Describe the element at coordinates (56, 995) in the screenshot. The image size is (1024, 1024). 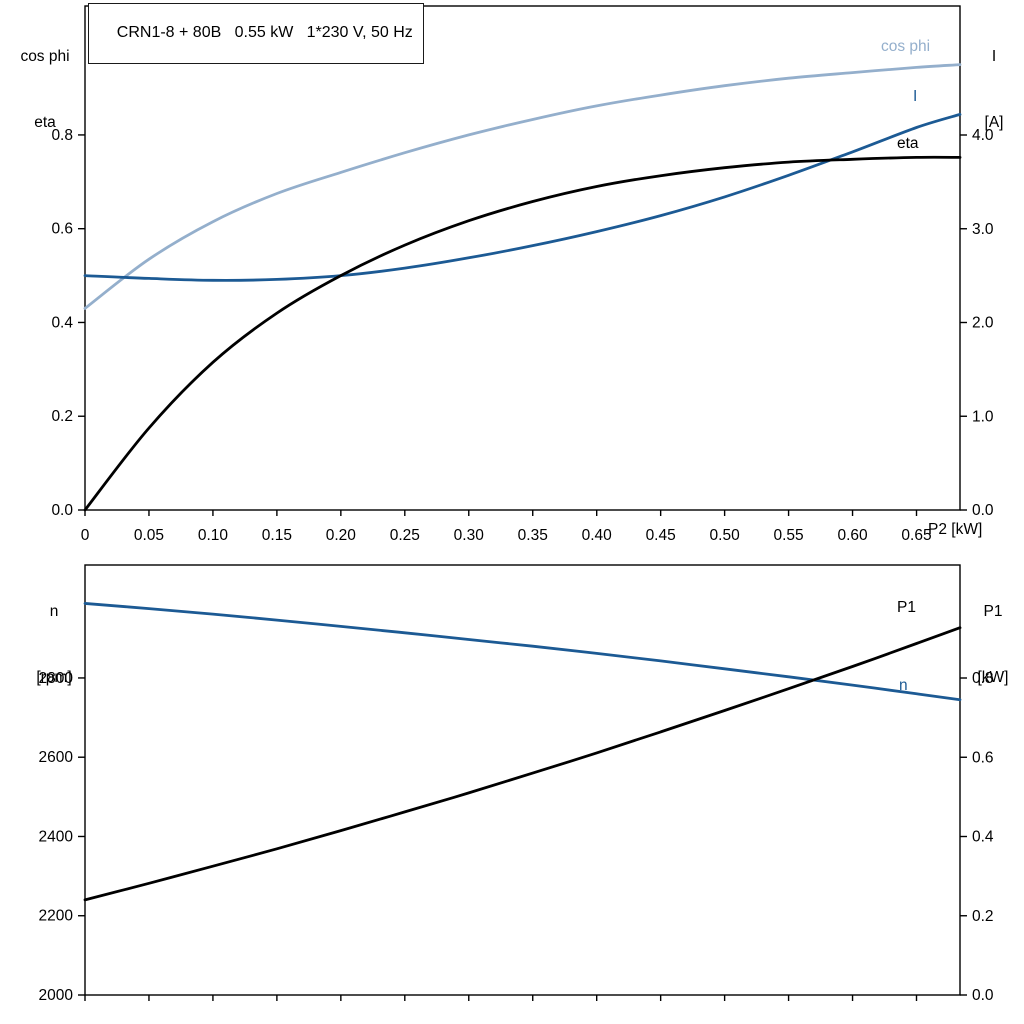
I see `left-tick-label: 2000` at that location.